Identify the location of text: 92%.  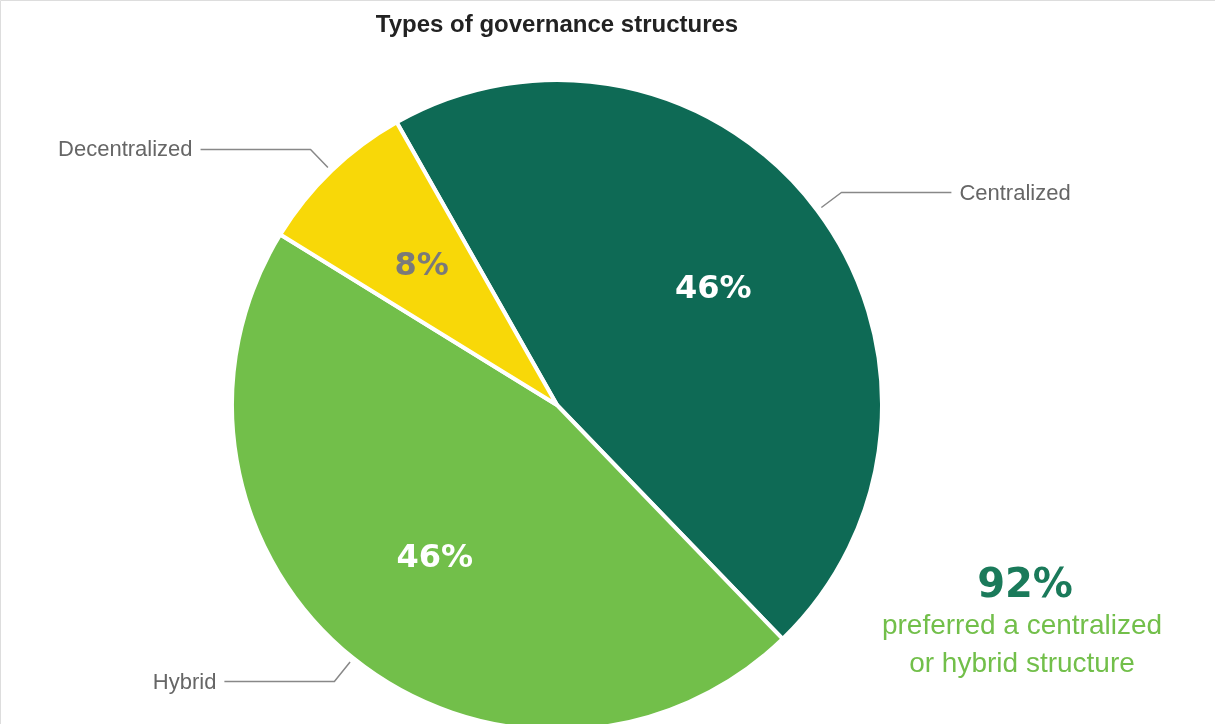
(1025, 583).